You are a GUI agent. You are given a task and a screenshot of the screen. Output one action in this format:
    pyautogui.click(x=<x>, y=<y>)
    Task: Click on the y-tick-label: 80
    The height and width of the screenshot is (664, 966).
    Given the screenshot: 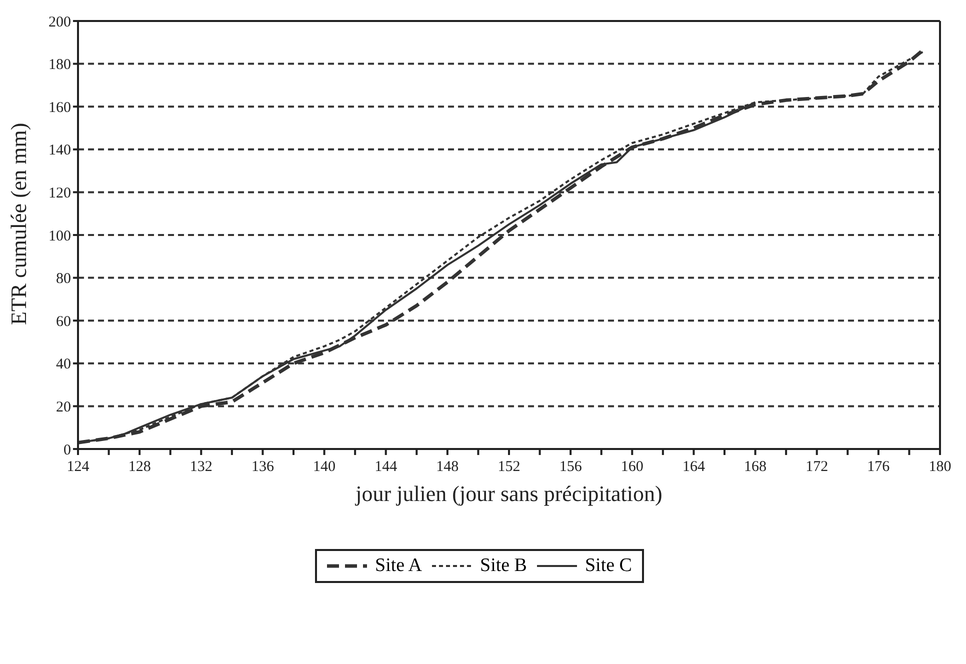 What is the action you would take?
    pyautogui.click(x=63, y=279)
    